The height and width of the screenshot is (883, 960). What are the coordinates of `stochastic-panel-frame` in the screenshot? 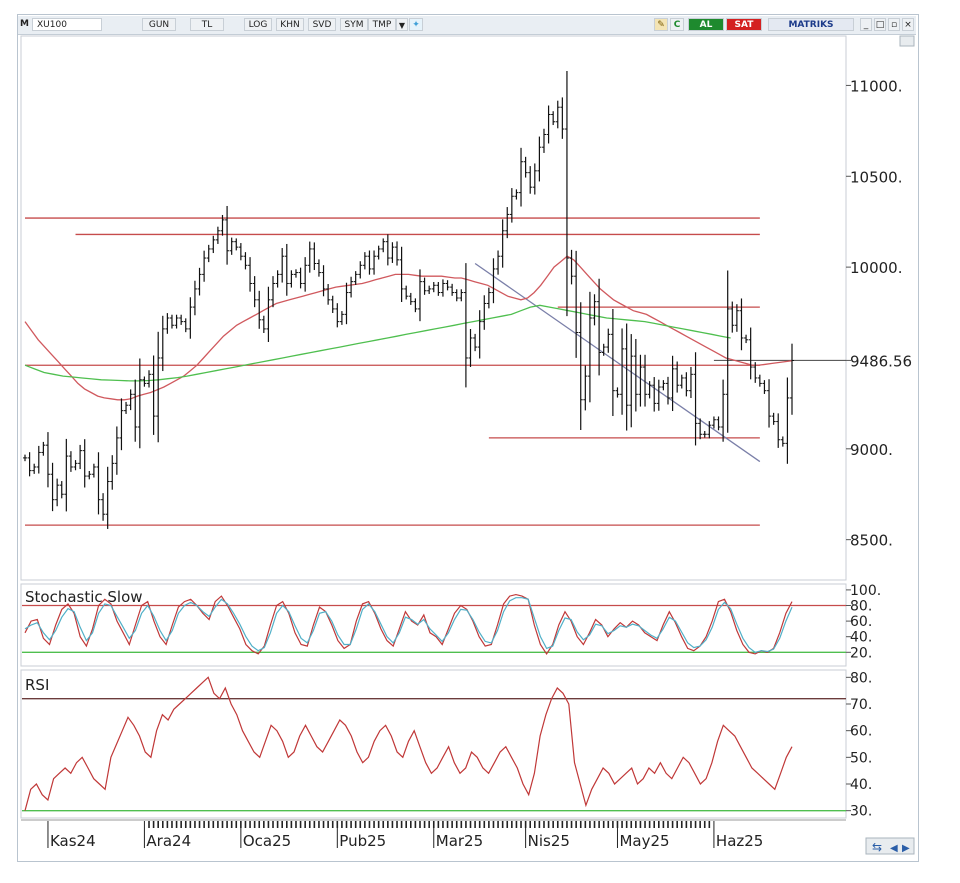 It's located at (433, 625).